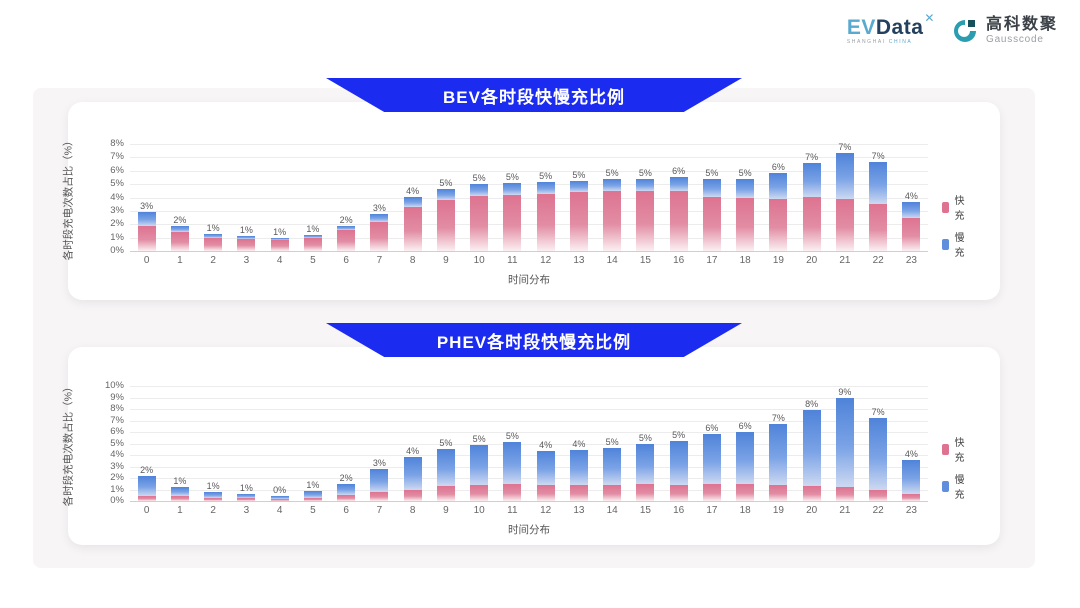 This screenshot has width=1080, height=608. I want to click on legend-swatch, so click(946, 244).